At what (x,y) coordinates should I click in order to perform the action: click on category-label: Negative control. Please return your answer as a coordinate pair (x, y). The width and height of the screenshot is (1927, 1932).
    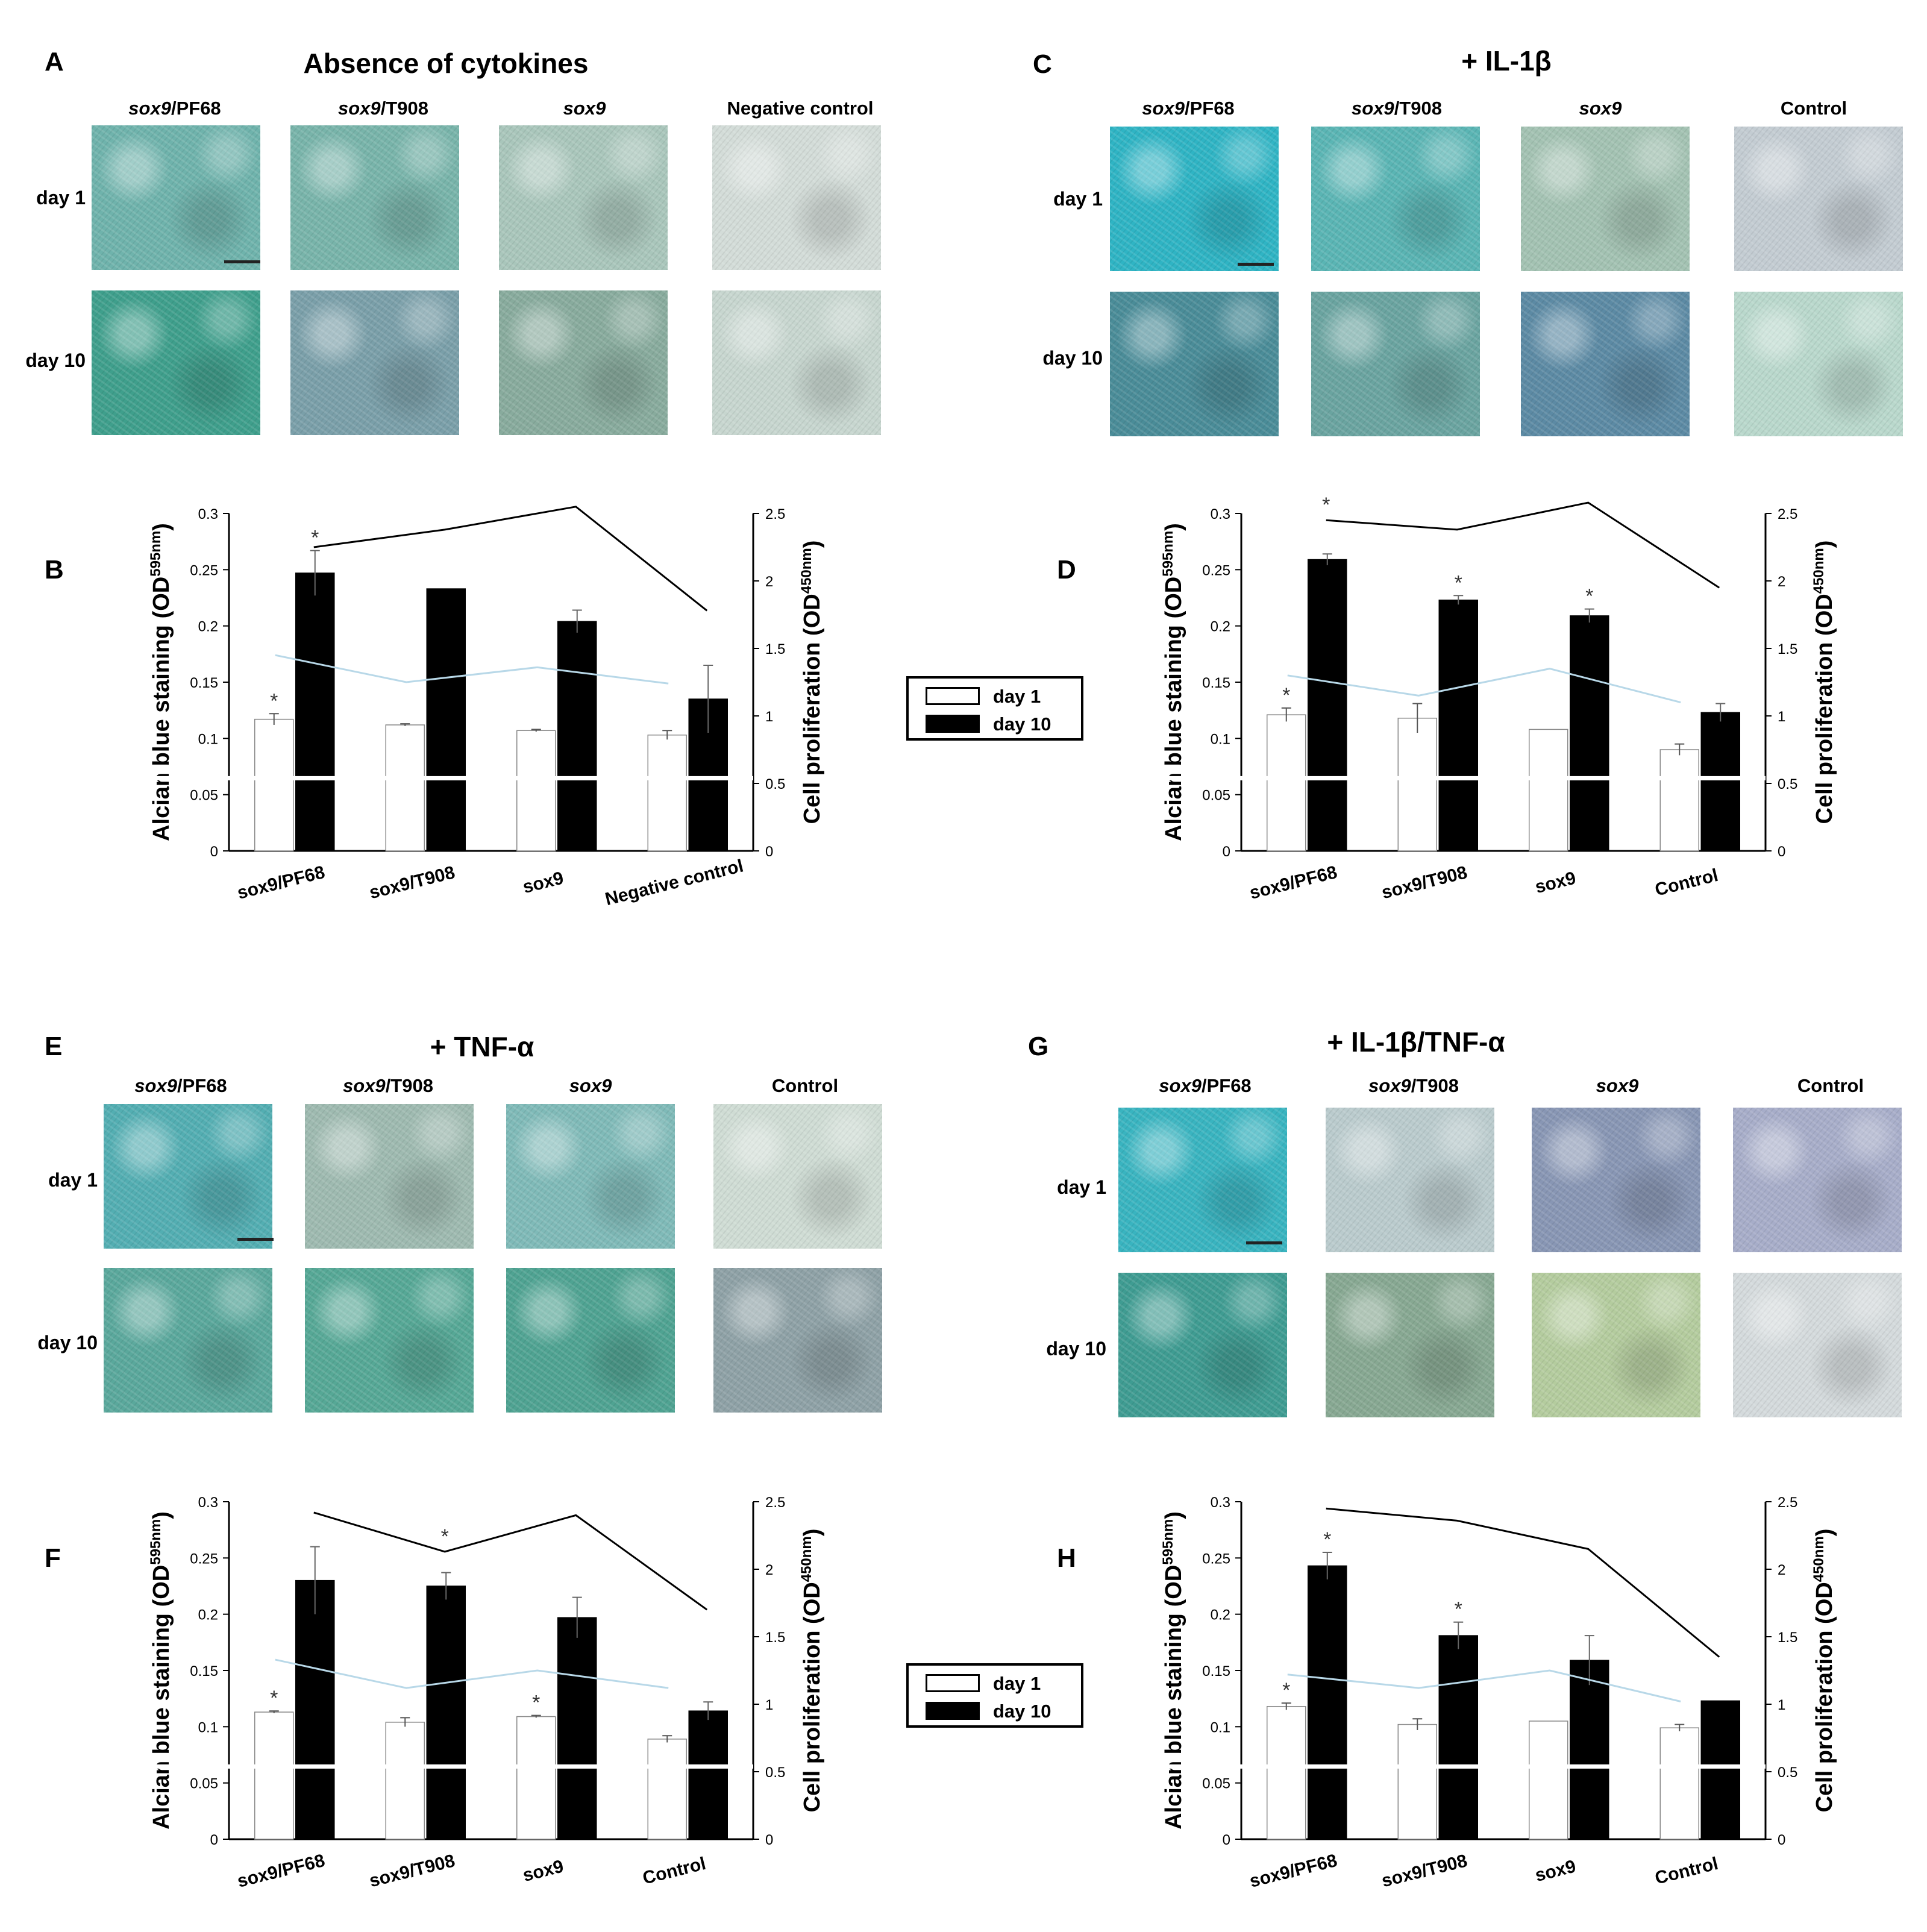
    Looking at the image, I should click on (674, 882).